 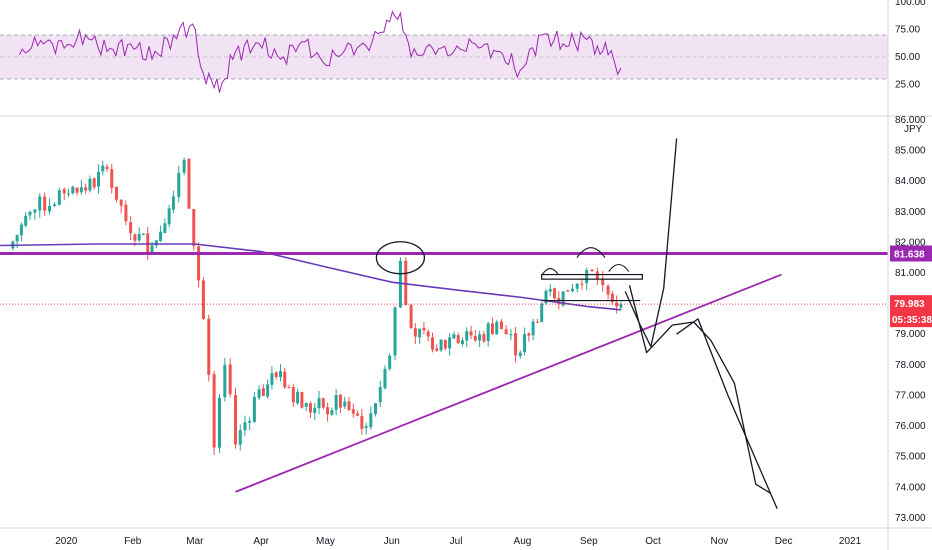 What do you see at coordinates (261, 541) in the screenshot?
I see `time-tick-label: Apr` at bounding box center [261, 541].